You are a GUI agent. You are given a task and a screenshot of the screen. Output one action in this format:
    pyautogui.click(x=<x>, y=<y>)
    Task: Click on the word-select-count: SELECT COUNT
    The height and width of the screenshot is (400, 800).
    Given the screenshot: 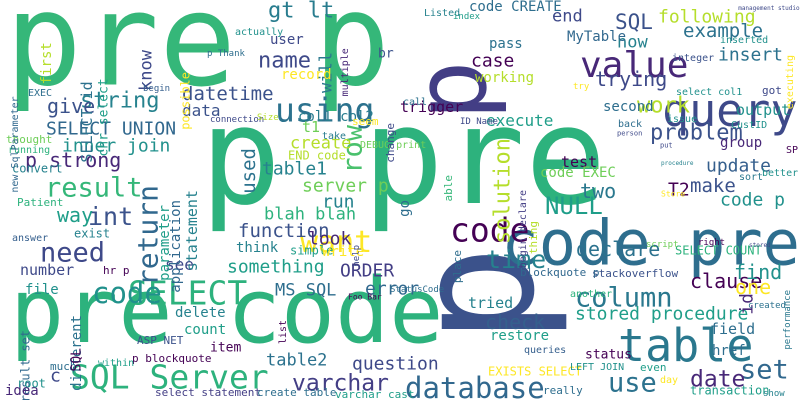 What is the action you would take?
    pyautogui.click(x=718, y=251)
    